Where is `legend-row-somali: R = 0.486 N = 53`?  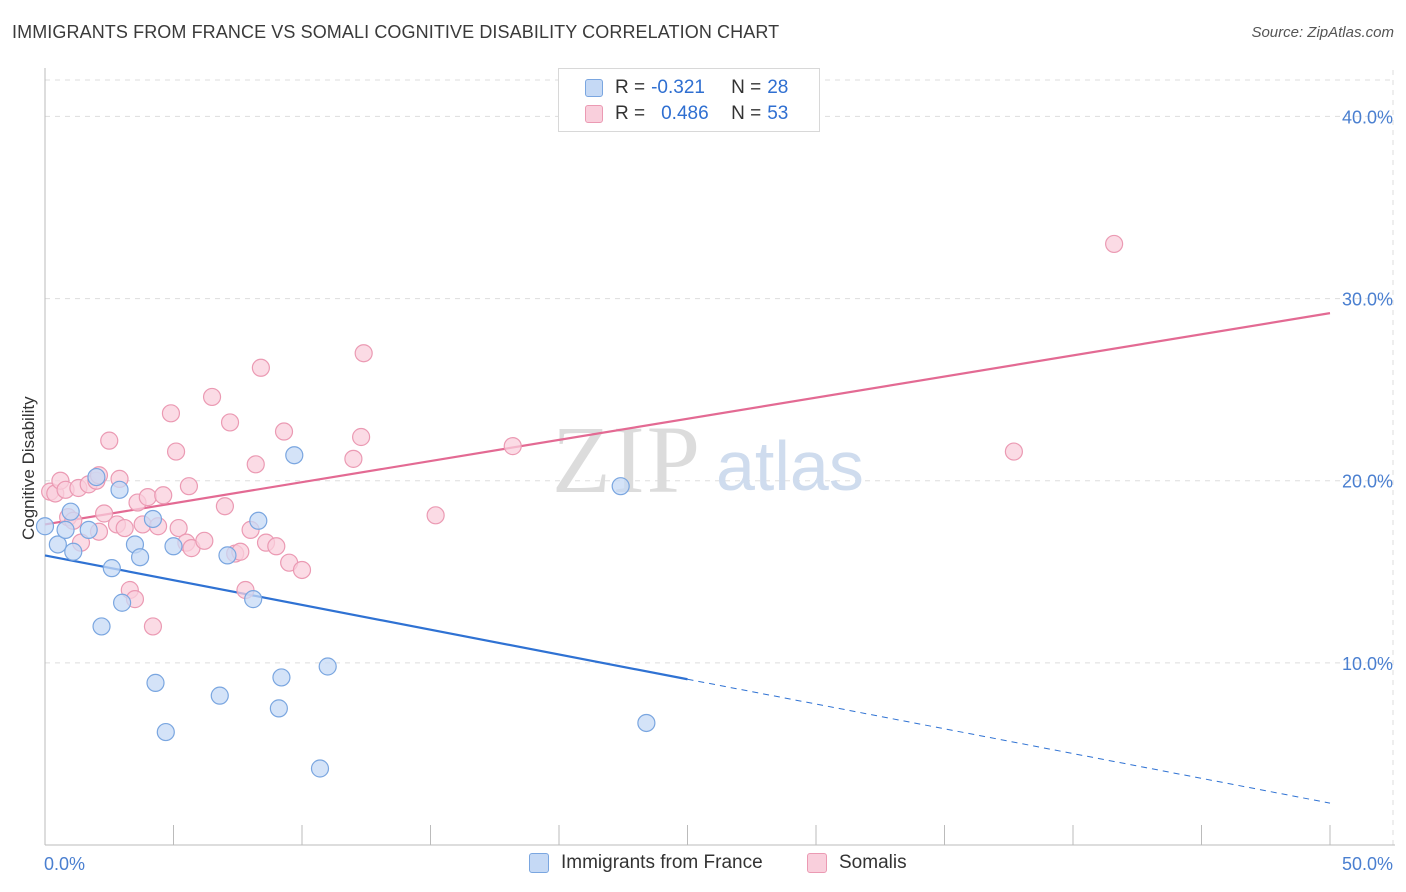
legend-row-somali: R = 0.486 N = 53 is located at coordinates (686, 114).